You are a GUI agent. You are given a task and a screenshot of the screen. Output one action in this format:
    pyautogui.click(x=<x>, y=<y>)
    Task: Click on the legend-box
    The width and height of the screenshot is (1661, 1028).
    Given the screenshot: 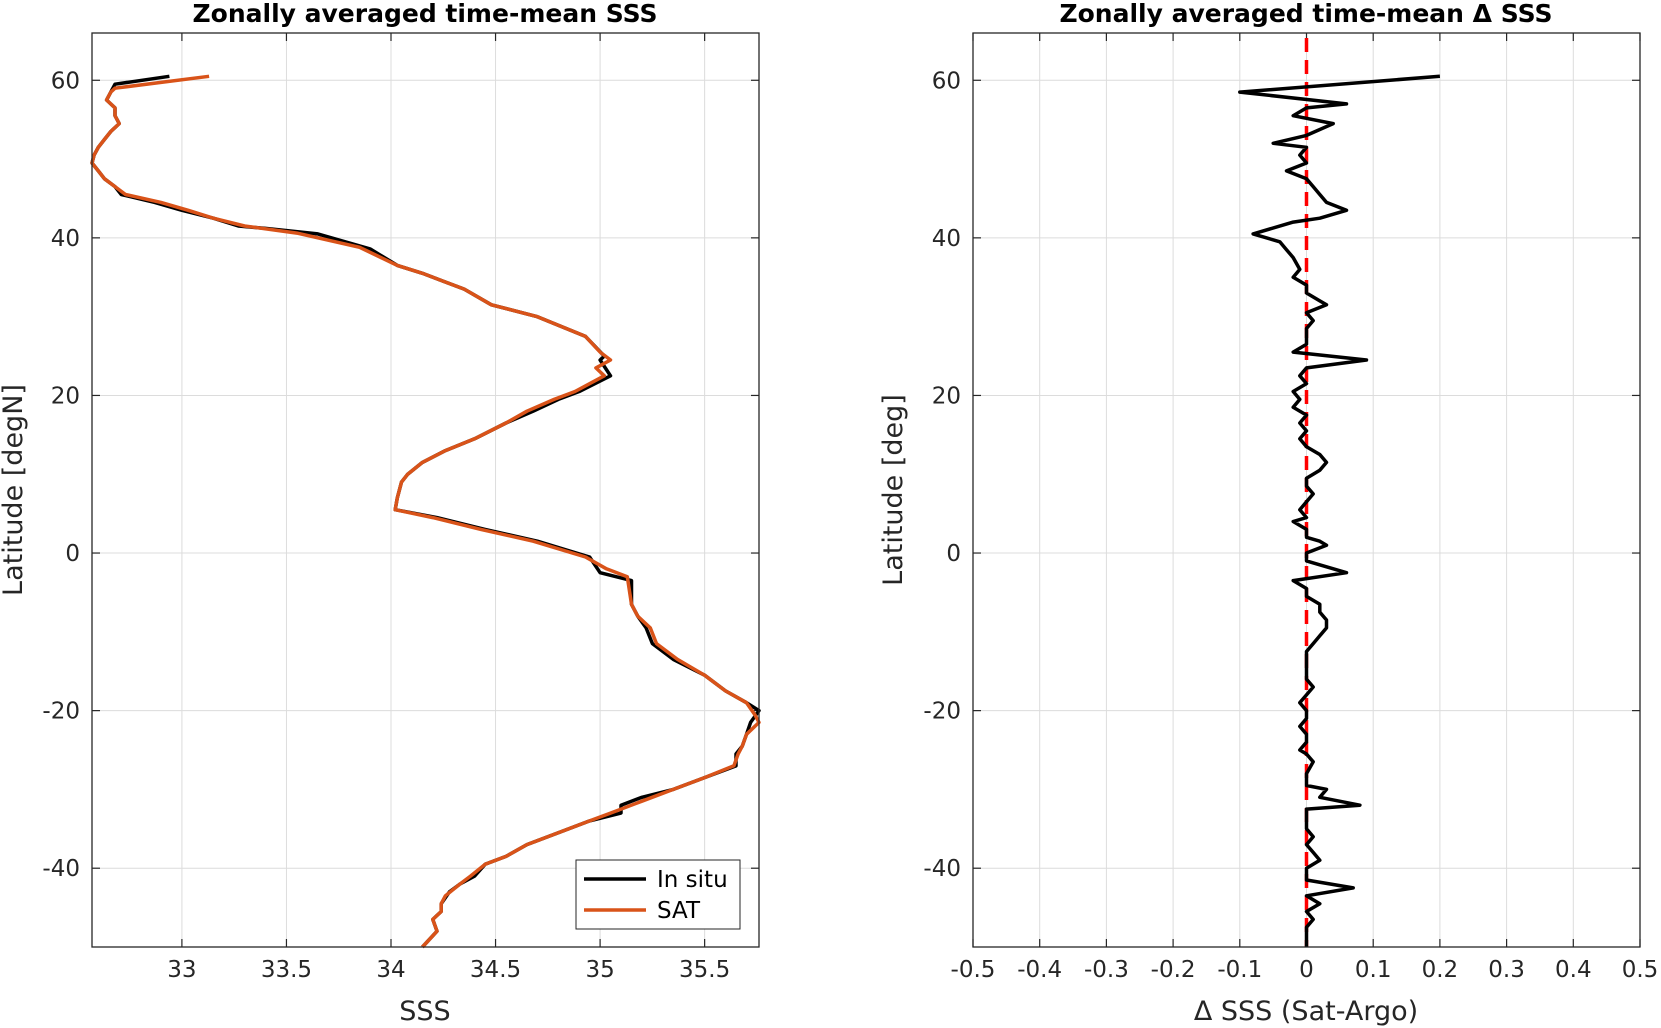 What is the action you would take?
    pyautogui.click(x=658, y=894)
    